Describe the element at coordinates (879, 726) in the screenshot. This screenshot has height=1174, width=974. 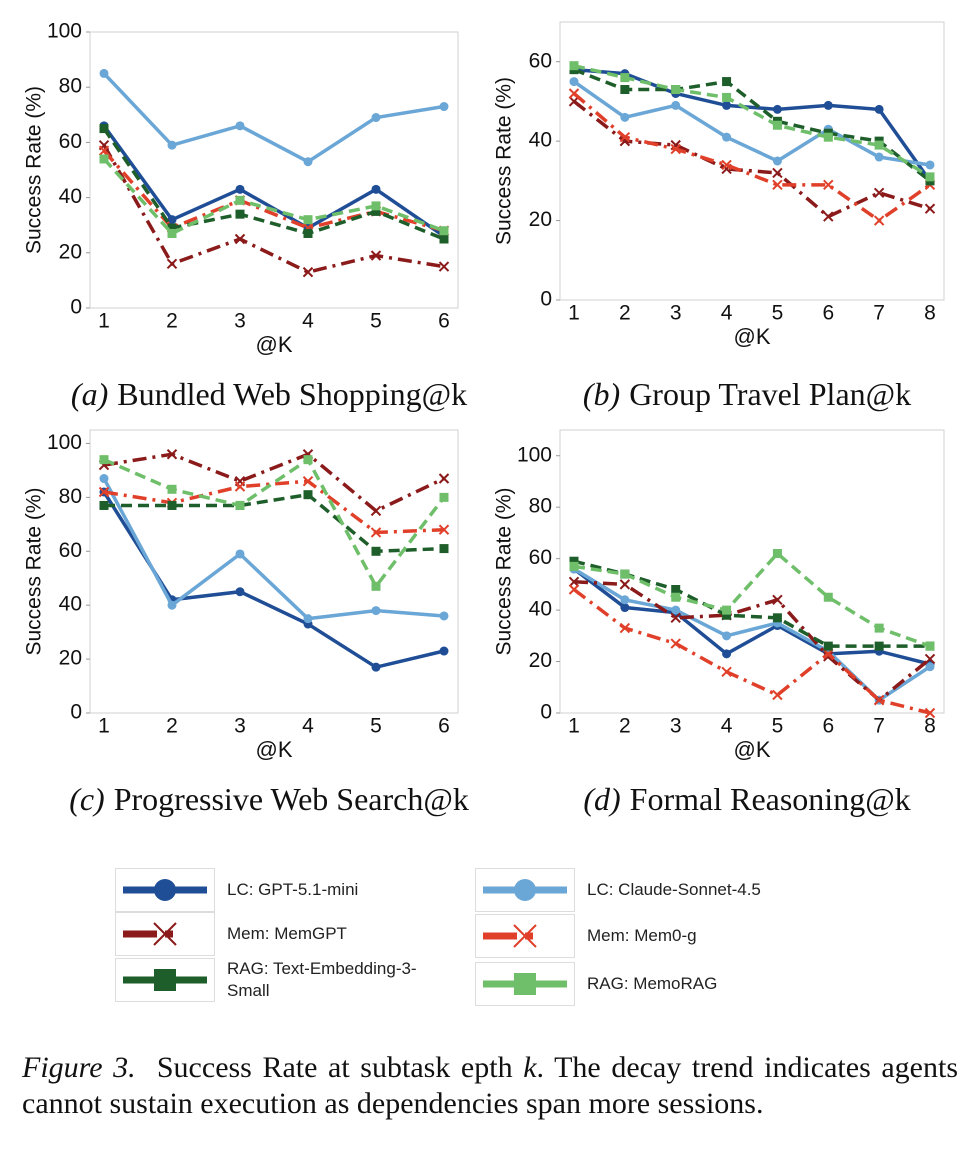
I see `x-tick-label: 7` at that location.